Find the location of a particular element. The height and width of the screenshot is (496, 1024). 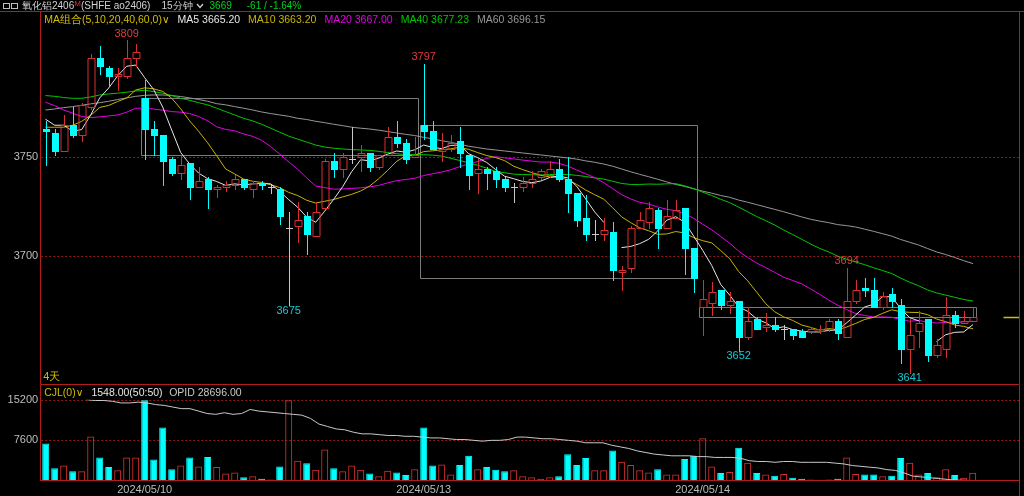

y-tick-label: 3750 is located at coordinates (26, 155).